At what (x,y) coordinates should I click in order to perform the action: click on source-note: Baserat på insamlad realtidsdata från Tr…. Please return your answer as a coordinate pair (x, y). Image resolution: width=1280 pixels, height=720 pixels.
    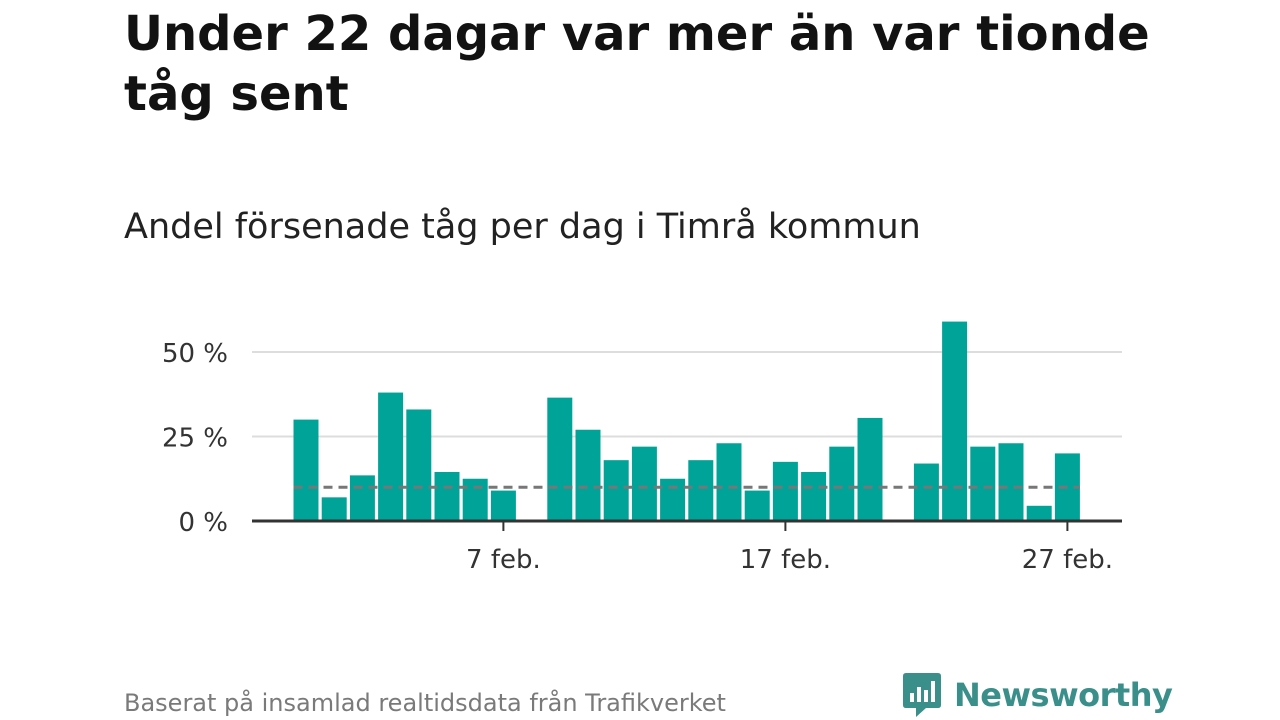
    Looking at the image, I should click on (425, 703).